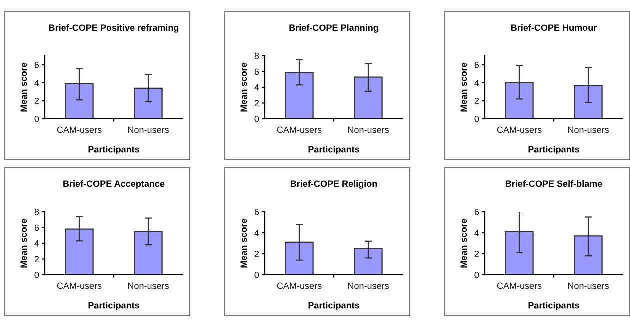  I want to click on chart-title: Brief-COPE Humour, so click(554, 28).